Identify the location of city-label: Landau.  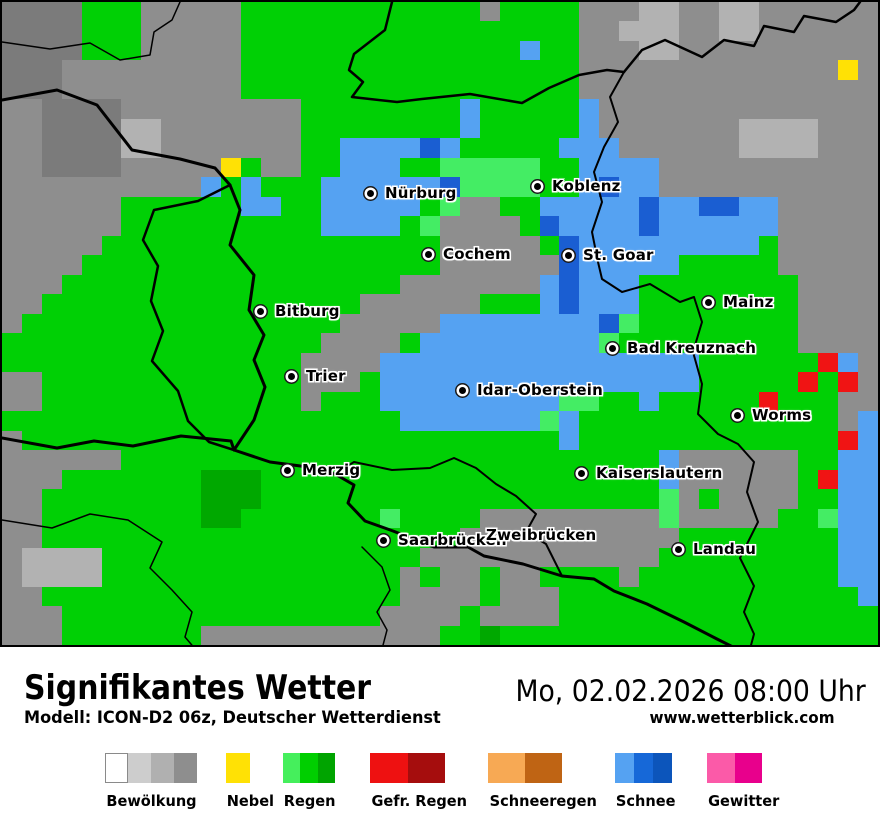
(725, 549).